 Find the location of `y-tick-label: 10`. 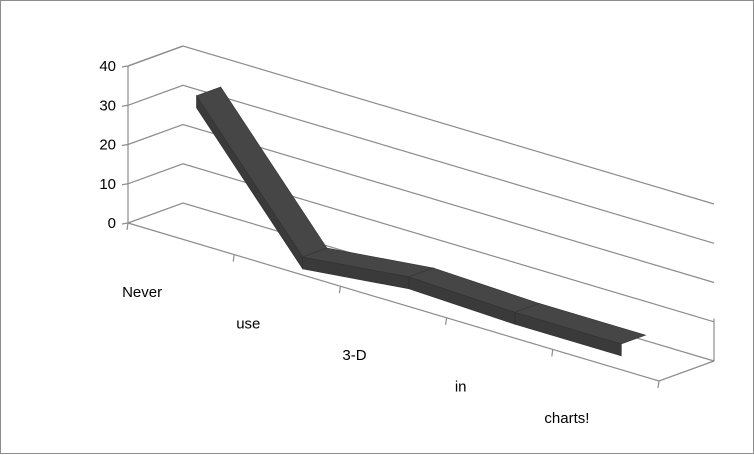

y-tick-label: 10 is located at coordinates (107, 184).